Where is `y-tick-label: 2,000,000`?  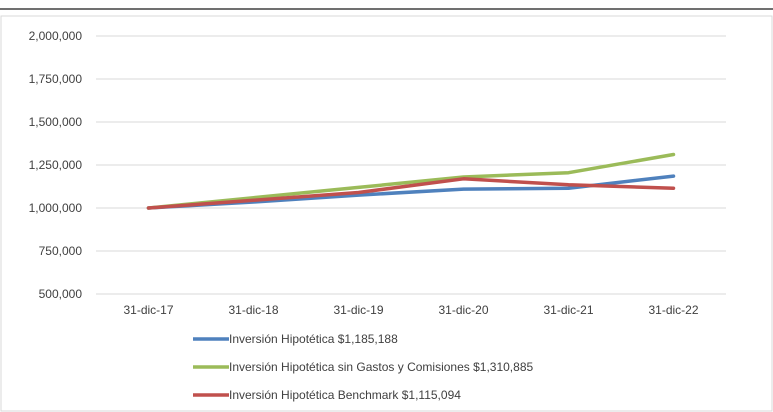
y-tick-label: 2,000,000 is located at coordinates (56, 36).